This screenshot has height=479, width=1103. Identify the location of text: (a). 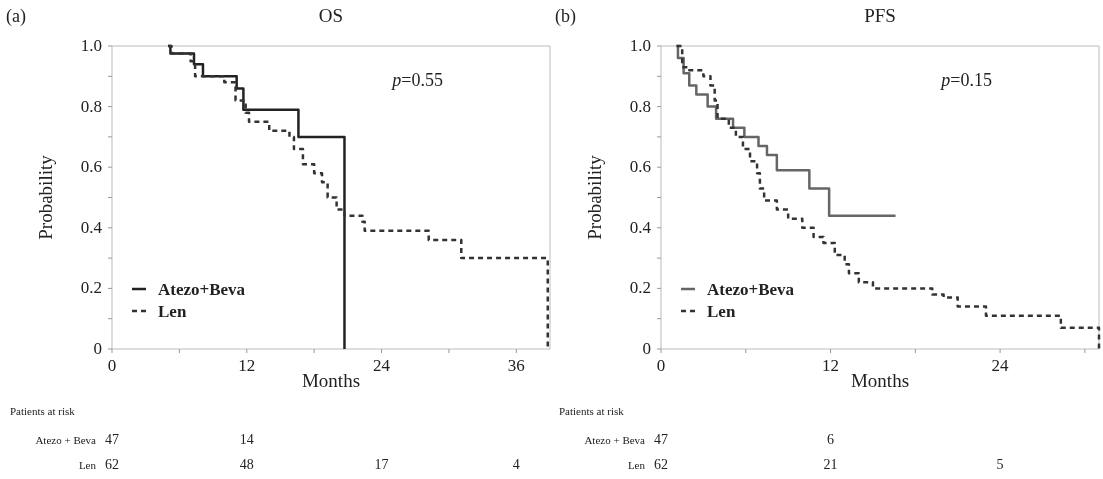
(16, 16).